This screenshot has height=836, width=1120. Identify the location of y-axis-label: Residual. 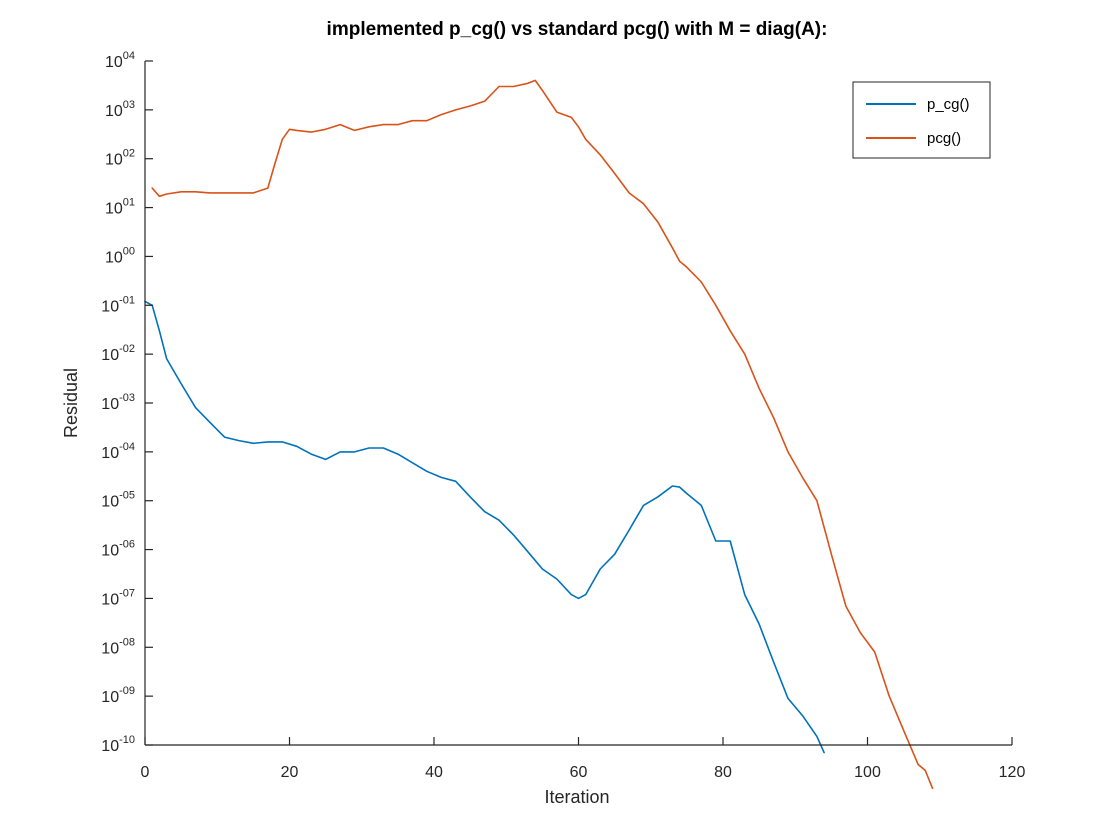
(71, 403).